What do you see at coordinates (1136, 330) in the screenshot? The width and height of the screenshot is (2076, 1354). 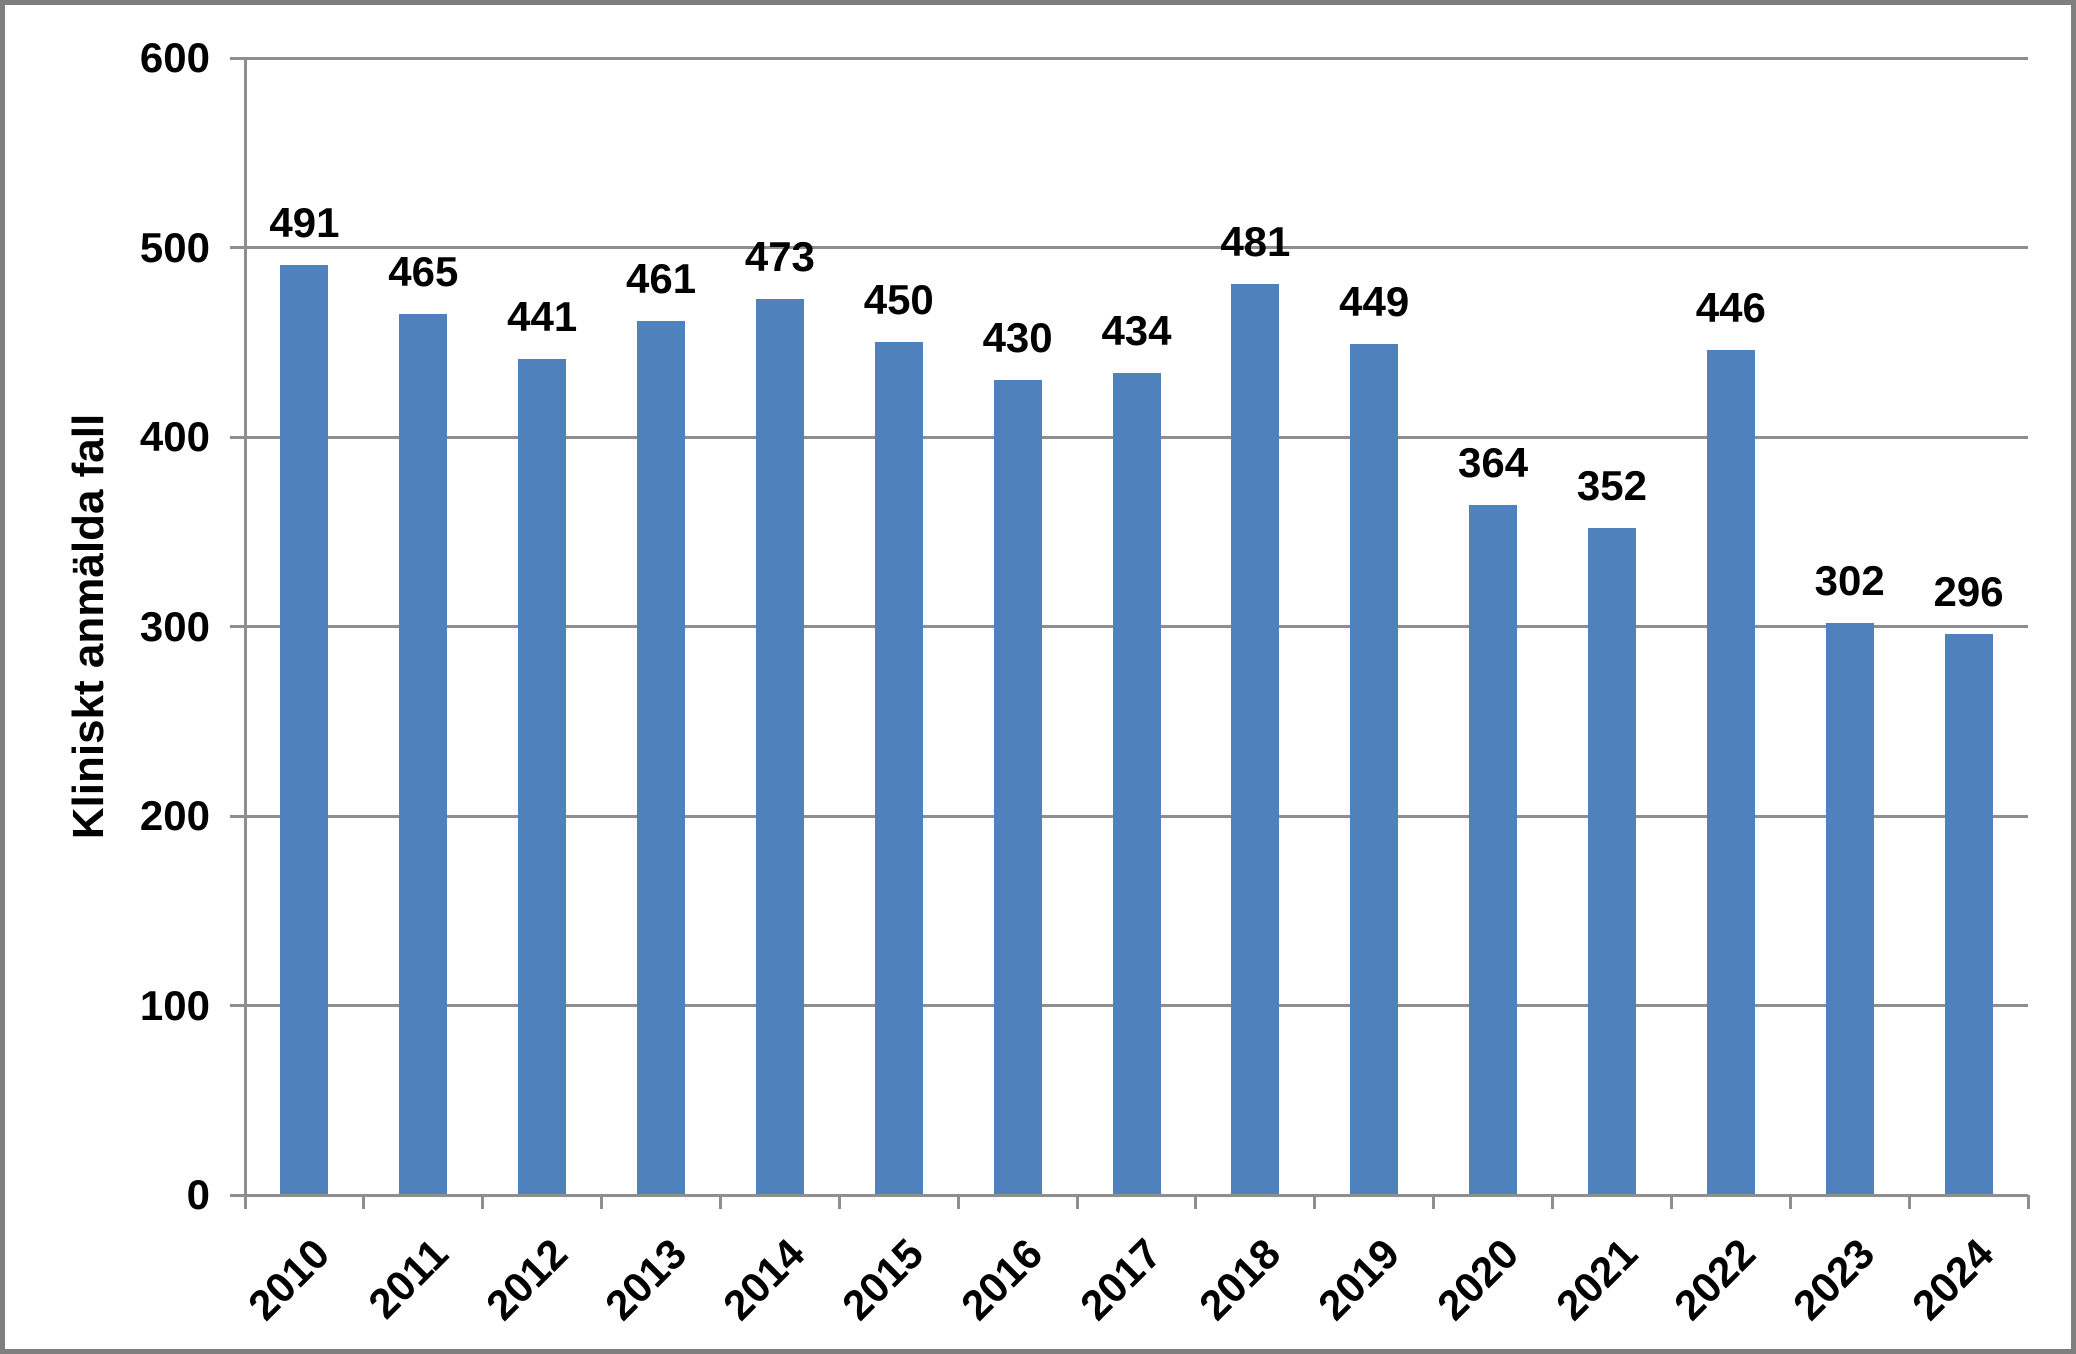 I see `bar-value-label: 434` at bounding box center [1136, 330].